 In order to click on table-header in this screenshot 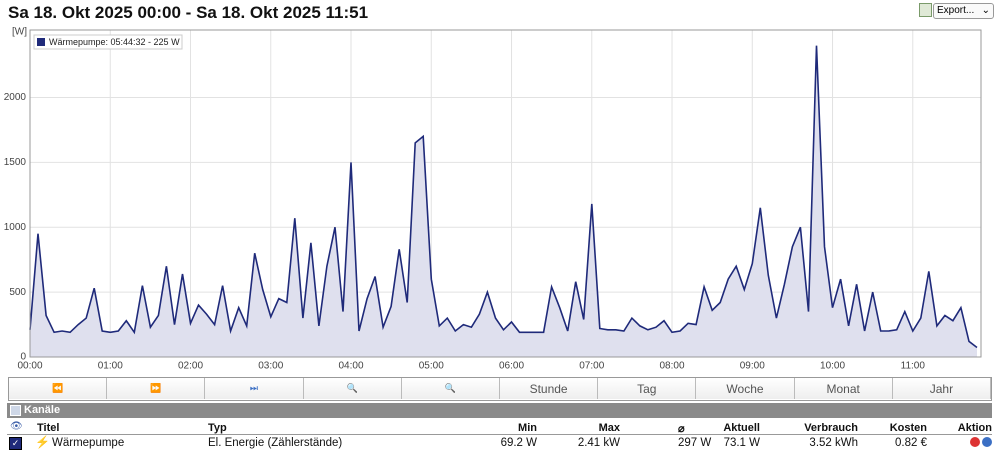, I will do `click(499, 427)`.